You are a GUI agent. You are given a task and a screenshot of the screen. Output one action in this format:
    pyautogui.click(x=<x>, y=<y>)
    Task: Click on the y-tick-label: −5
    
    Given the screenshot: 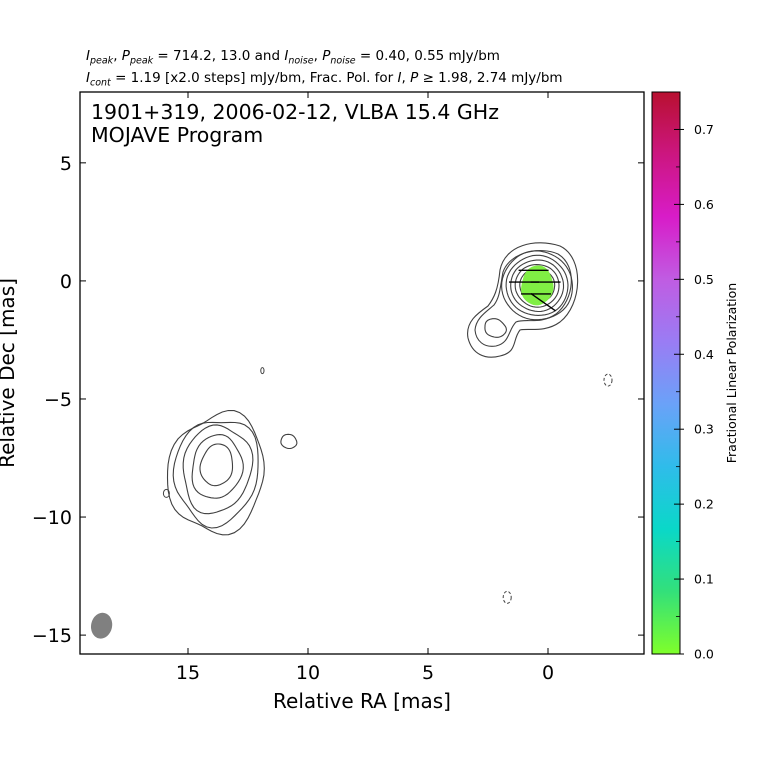 What is the action you would take?
    pyautogui.click(x=58, y=400)
    